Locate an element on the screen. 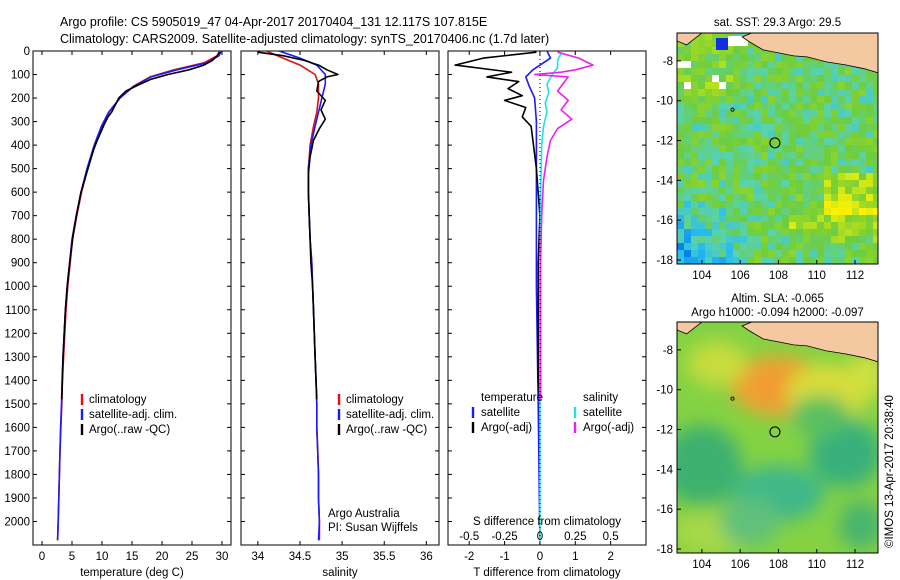  x-tick-label: 34.5 is located at coordinates (300, 557).